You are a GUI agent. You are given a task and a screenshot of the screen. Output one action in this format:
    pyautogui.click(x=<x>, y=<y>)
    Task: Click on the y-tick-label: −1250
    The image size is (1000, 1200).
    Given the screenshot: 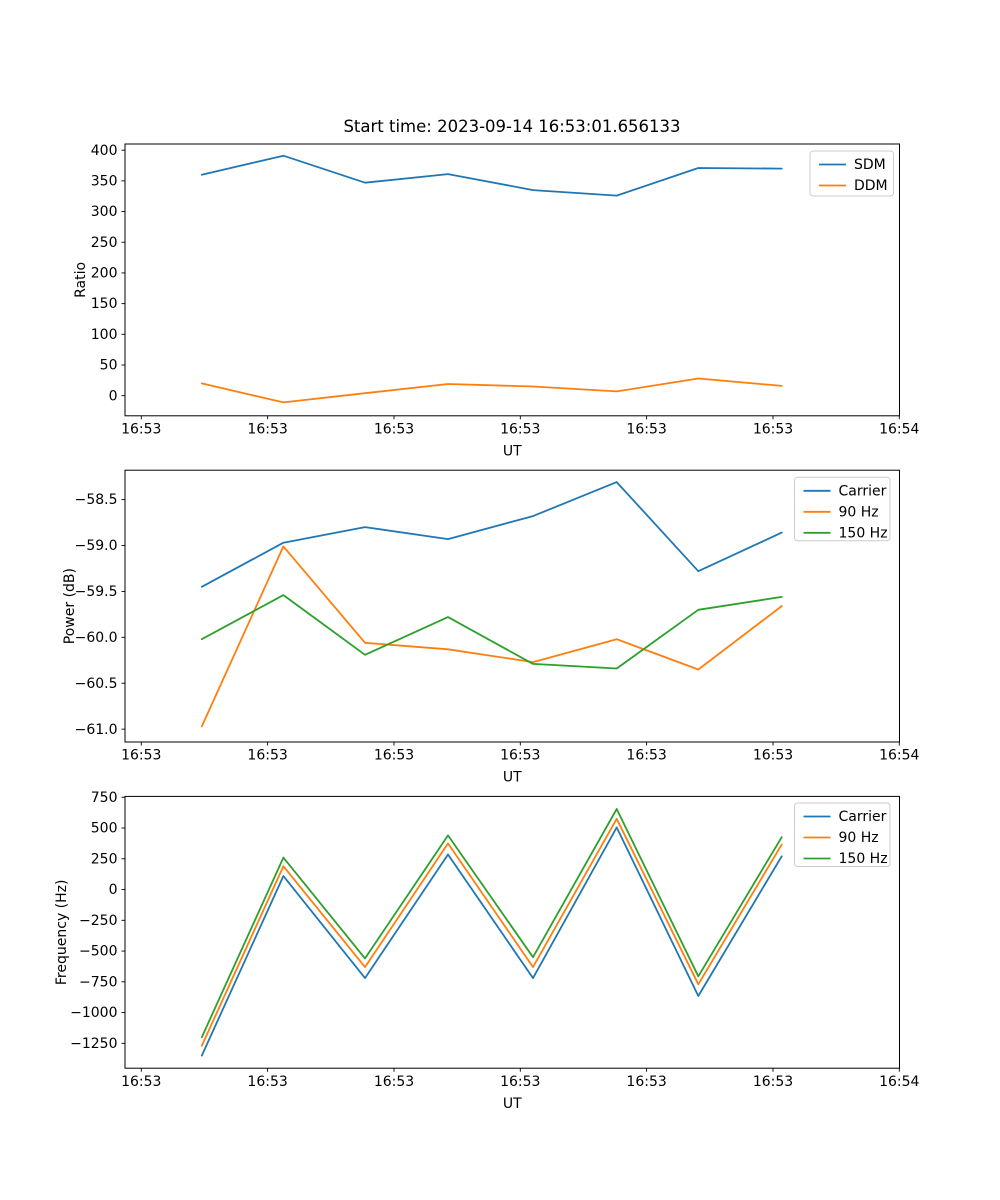 What is the action you would take?
    pyautogui.click(x=93, y=1044)
    